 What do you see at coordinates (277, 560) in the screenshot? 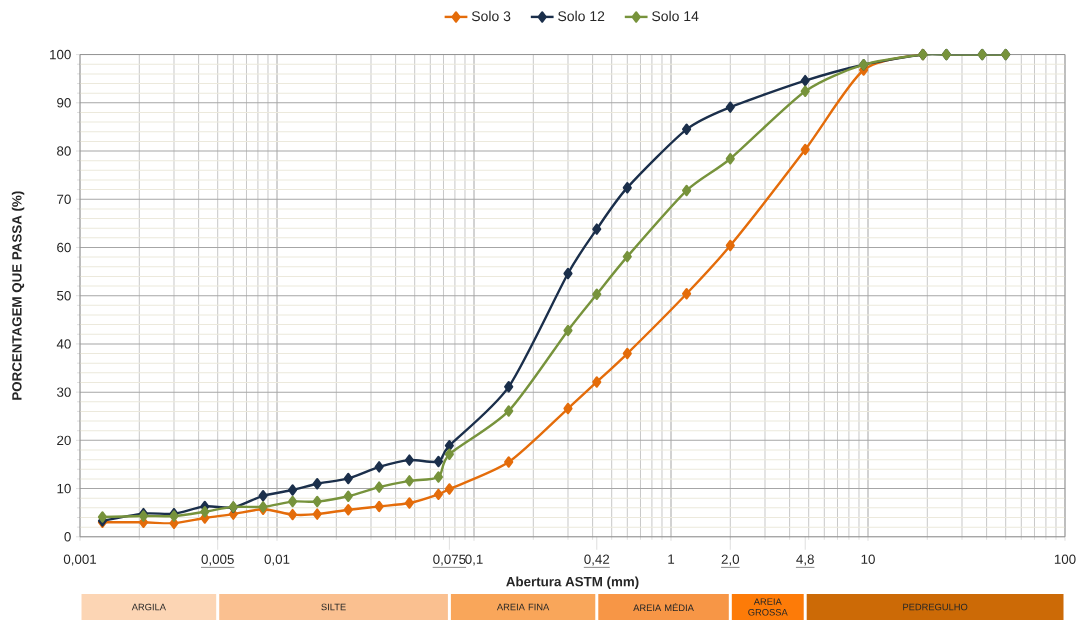
I see `x-tick-label: 0,01` at bounding box center [277, 560].